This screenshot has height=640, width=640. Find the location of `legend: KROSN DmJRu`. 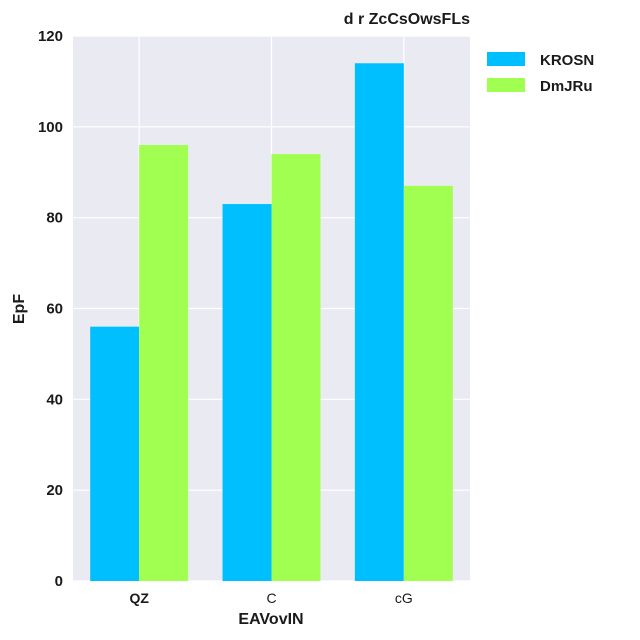

legend: KROSN DmJRu is located at coordinates (540, 73).